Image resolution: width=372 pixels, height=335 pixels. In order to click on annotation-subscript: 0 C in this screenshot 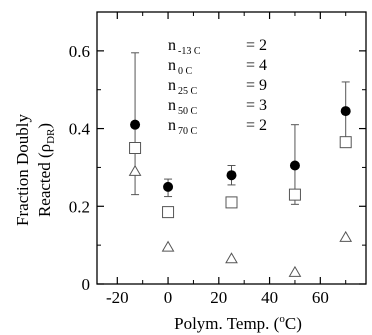, I will do `click(185, 71)`.